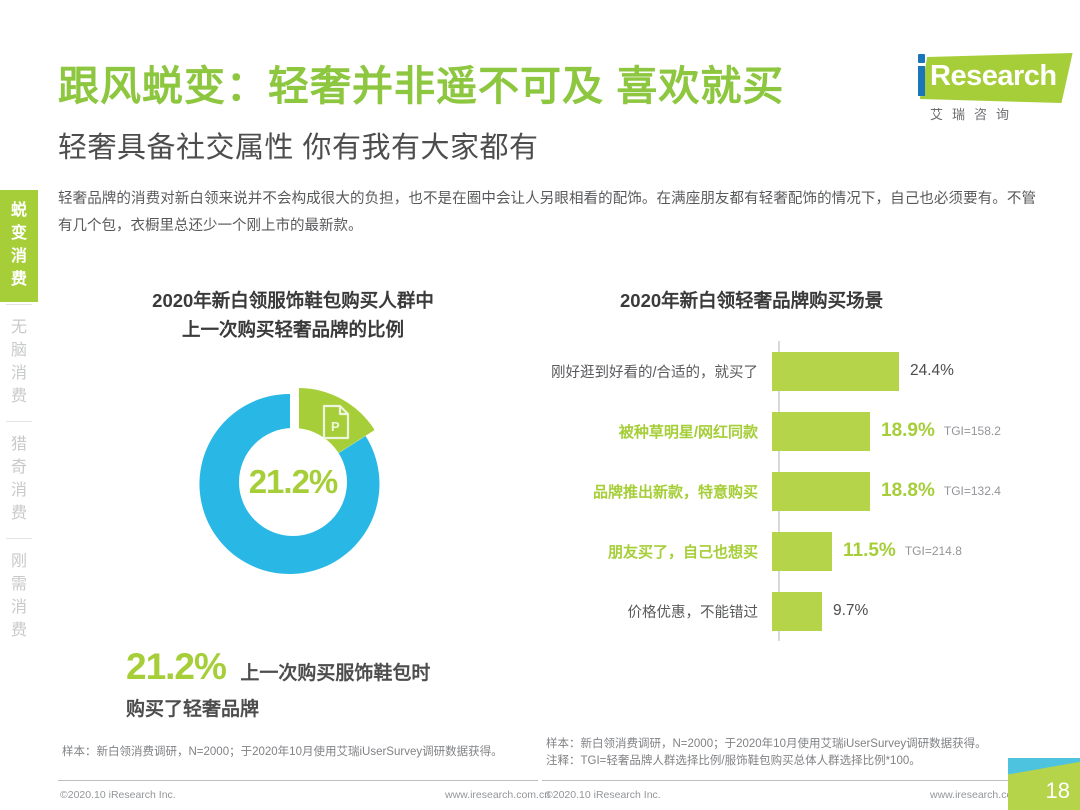 This screenshot has height=810, width=1080. Describe the element at coordinates (869, 550) in the screenshot. I see `bar-value: 11.5%` at that location.